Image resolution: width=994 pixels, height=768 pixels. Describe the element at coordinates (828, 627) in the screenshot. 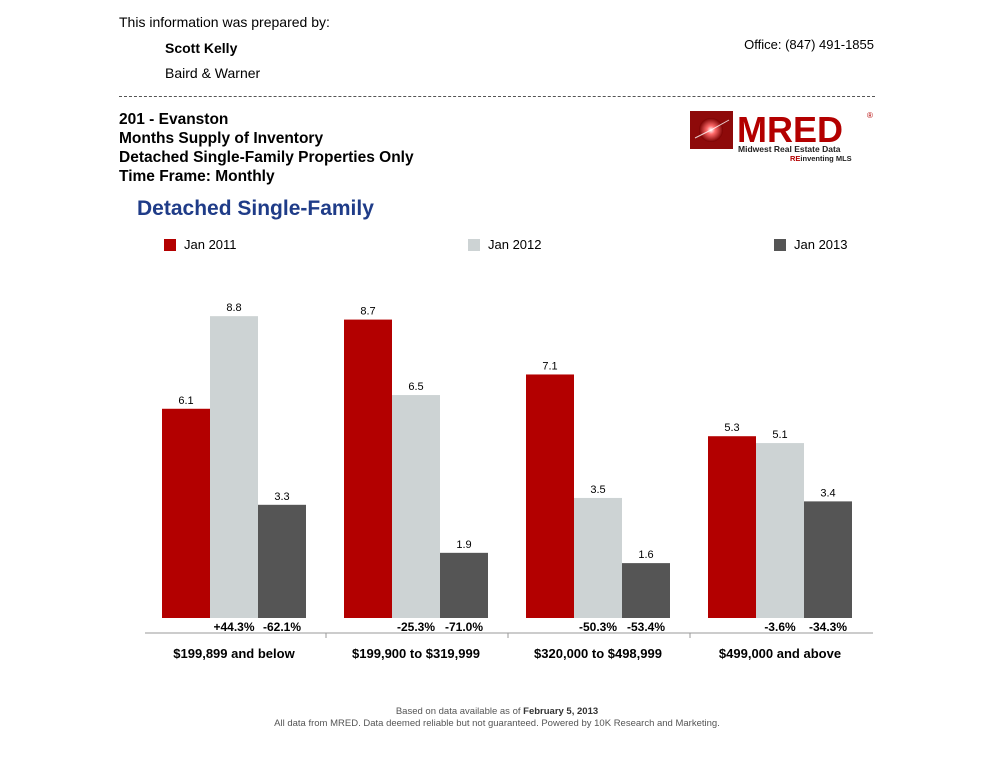

I see `pct-change-2013-4: -34.3%` at that location.